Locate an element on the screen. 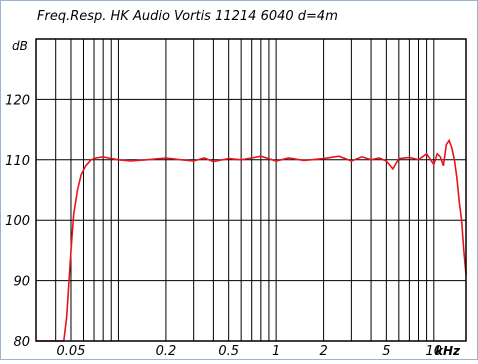 This screenshot has width=478, height=364. y-tick-label: 90 is located at coordinates (21, 282).